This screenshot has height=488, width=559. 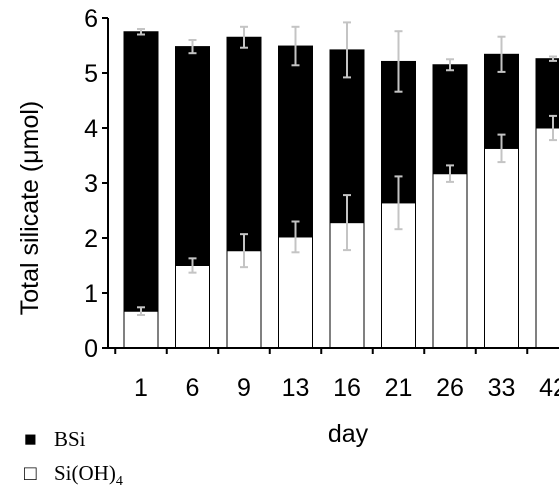 I want to click on legend-item-bsi: ■ BSi, so click(x=55, y=439).